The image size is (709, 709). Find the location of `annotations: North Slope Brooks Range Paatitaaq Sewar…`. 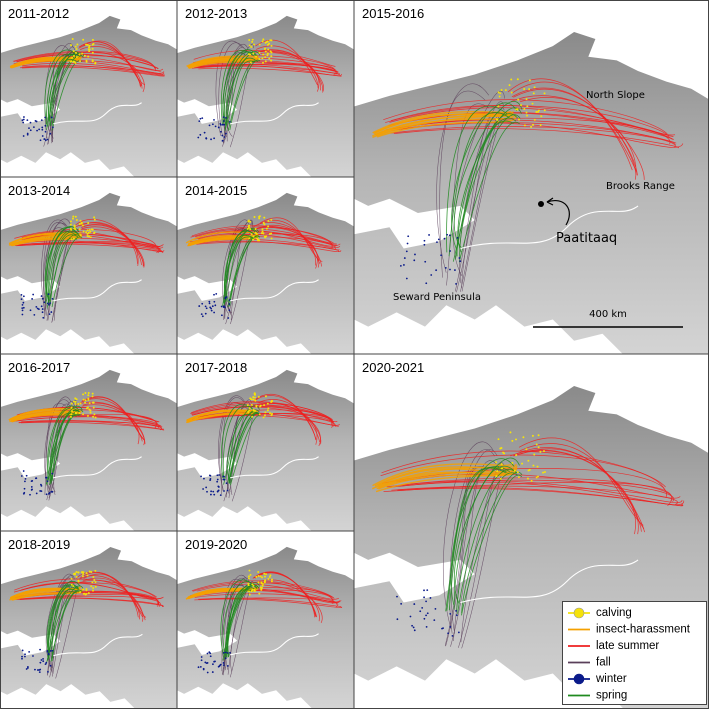

annotations: North Slope Brooks Range Paatitaaq Sewar… is located at coordinates (538, 209).